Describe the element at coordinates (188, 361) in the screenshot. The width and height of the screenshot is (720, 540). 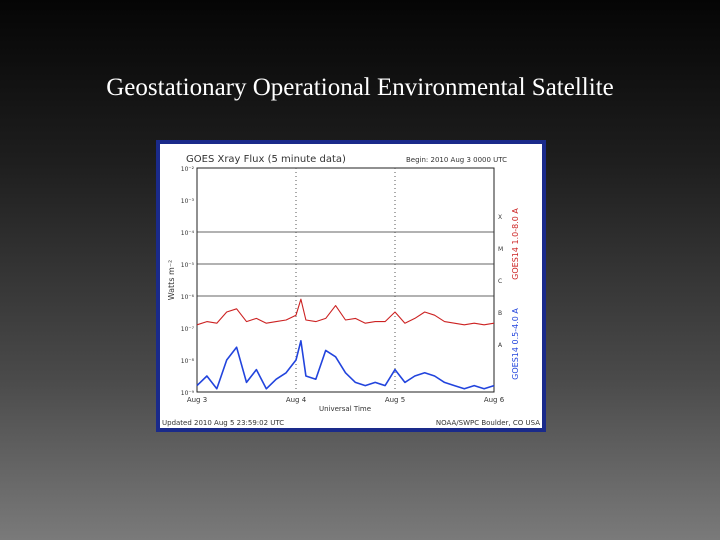
I see `y-tick-label: 10⁻⁸` at that location.